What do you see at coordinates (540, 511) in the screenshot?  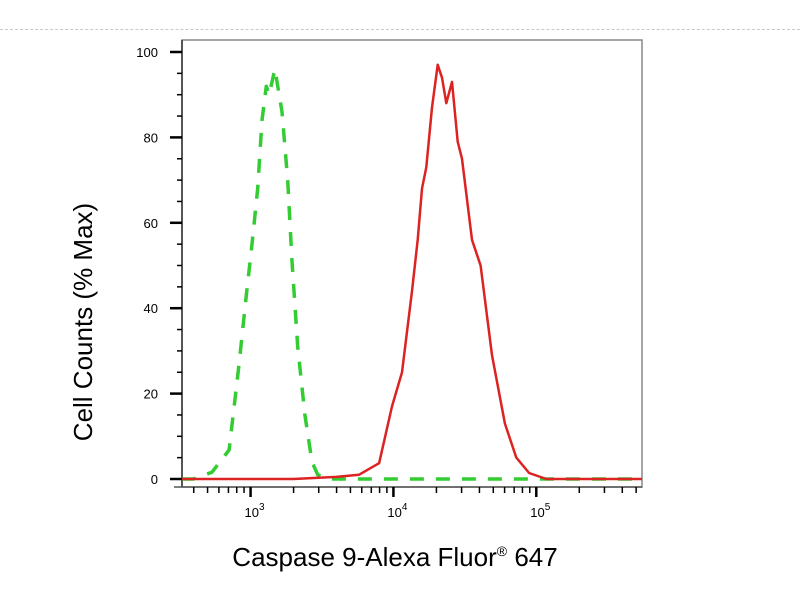 I see `x-tick-label: 10⁵` at bounding box center [540, 511].